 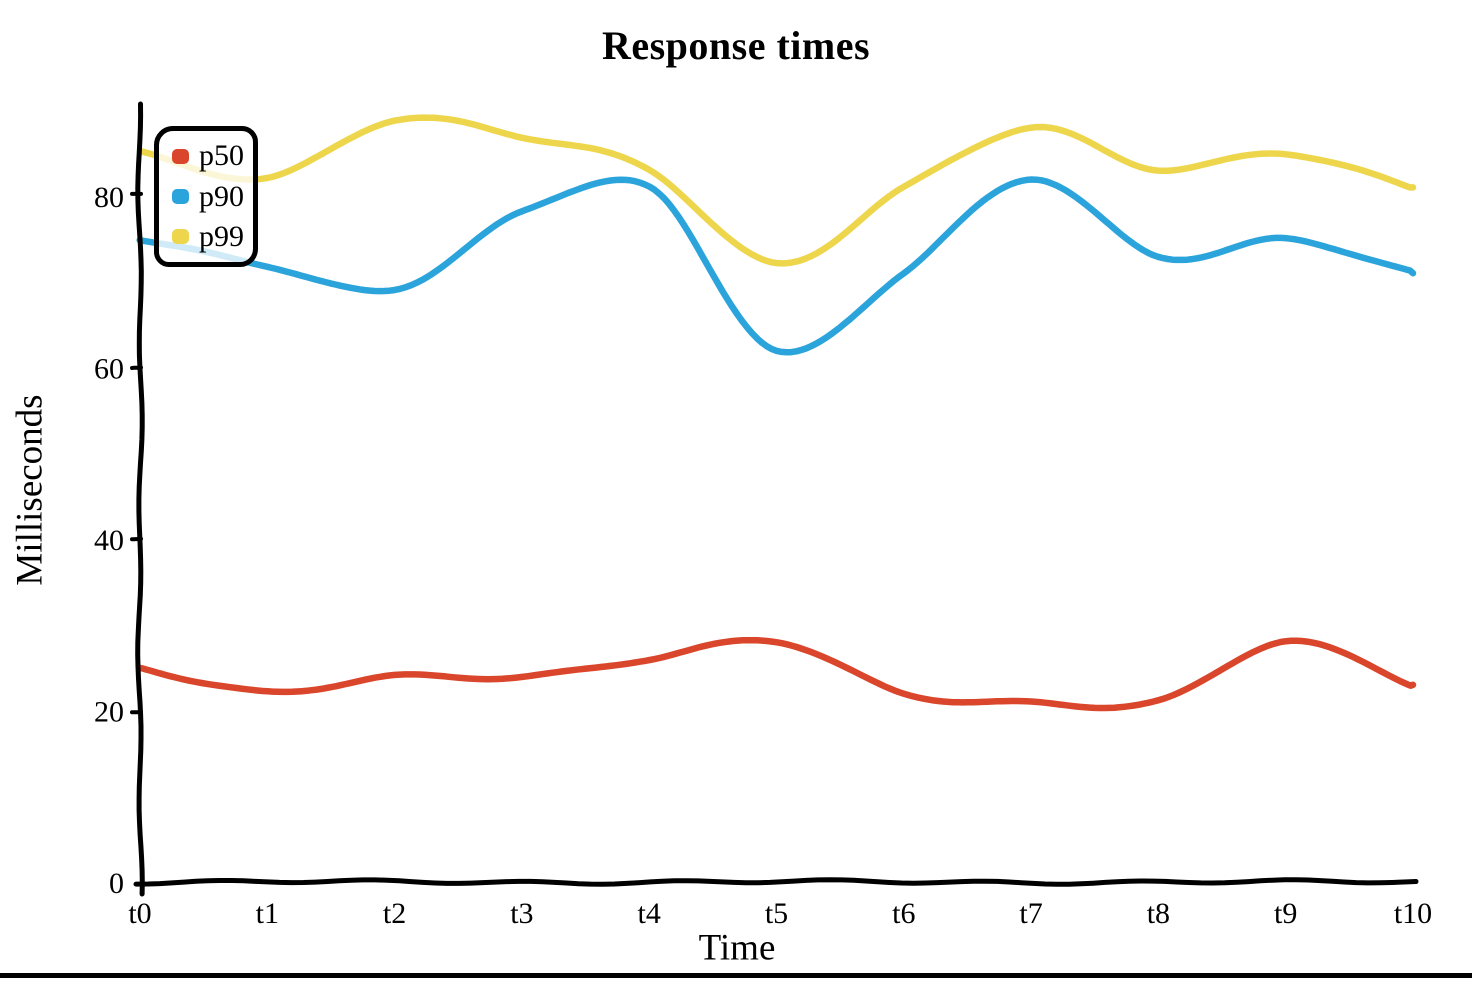 What do you see at coordinates (1030, 913) in the screenshot?
I see `x-tick-label: t7` at bounding box center [1030, 913].